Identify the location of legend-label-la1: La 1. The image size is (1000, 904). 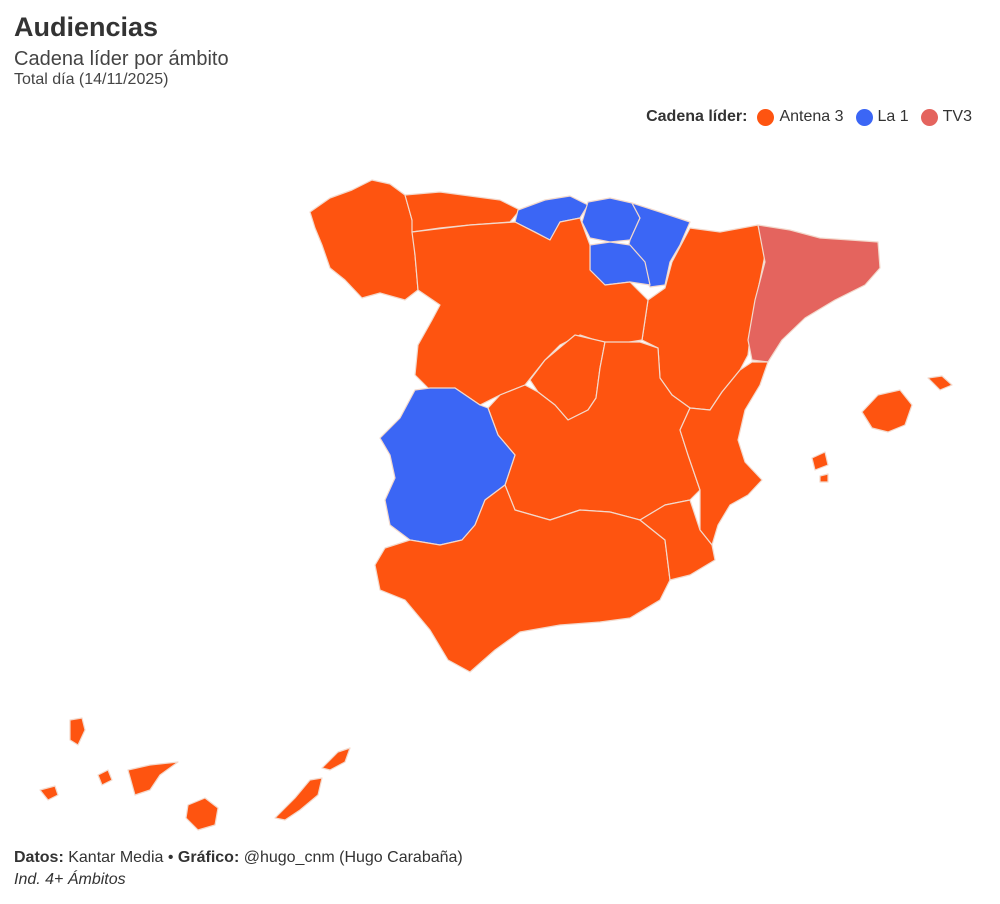
(893, 116).